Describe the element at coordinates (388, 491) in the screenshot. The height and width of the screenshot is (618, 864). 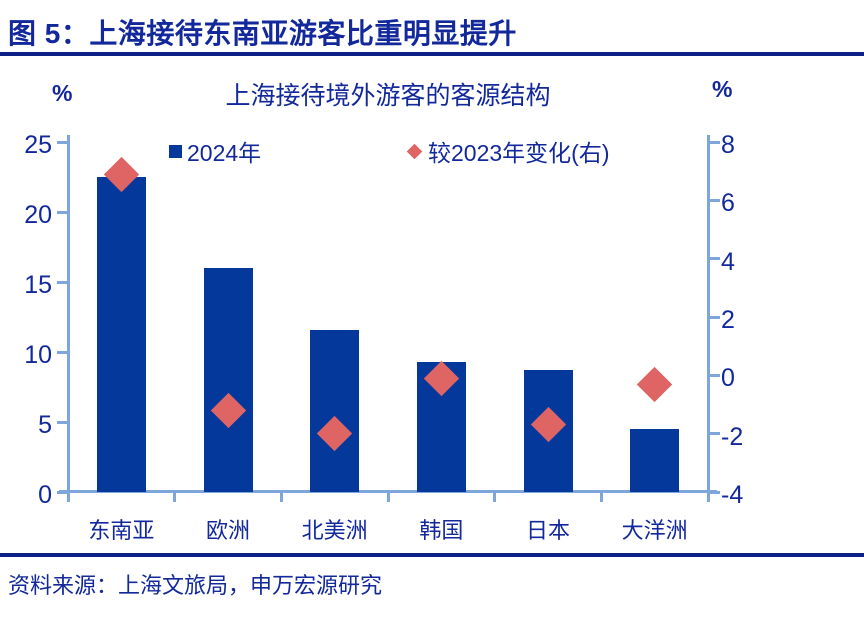
I see `x-axis-line` at that location.